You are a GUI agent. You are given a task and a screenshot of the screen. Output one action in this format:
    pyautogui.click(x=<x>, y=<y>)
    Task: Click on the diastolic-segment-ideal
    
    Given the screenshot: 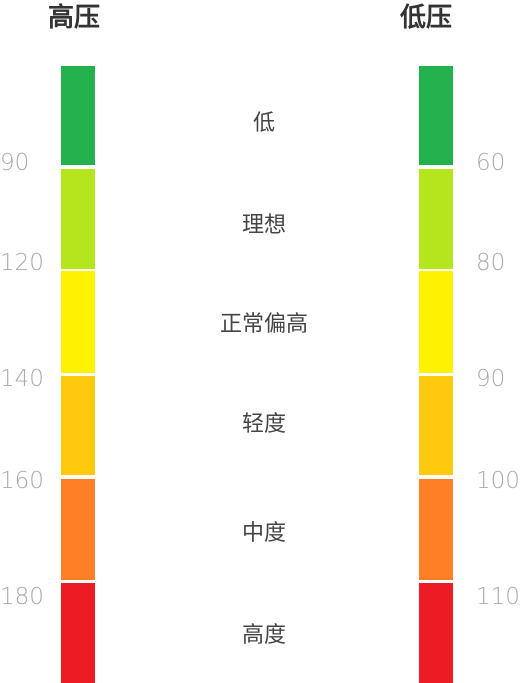 What is the action you would take?
    pyautogui.click(x=436, y=219)
    